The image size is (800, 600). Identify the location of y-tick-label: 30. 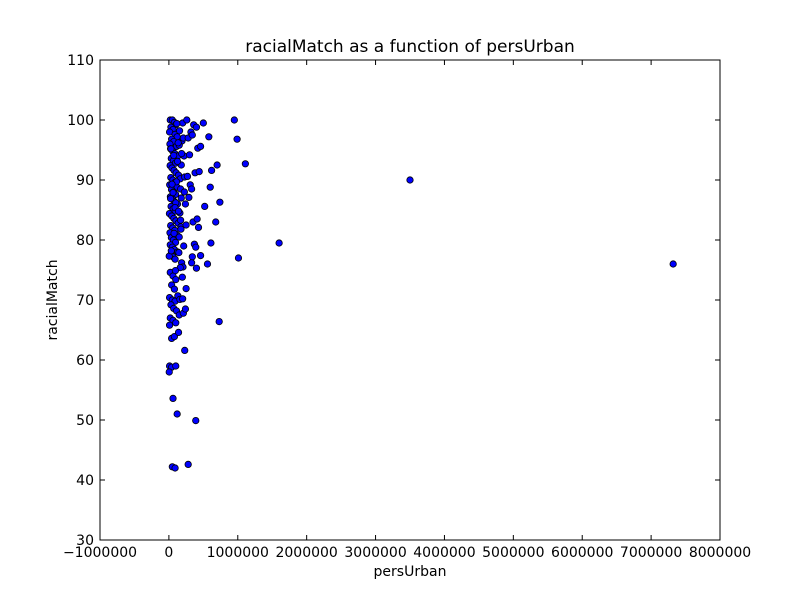
(85, 541).